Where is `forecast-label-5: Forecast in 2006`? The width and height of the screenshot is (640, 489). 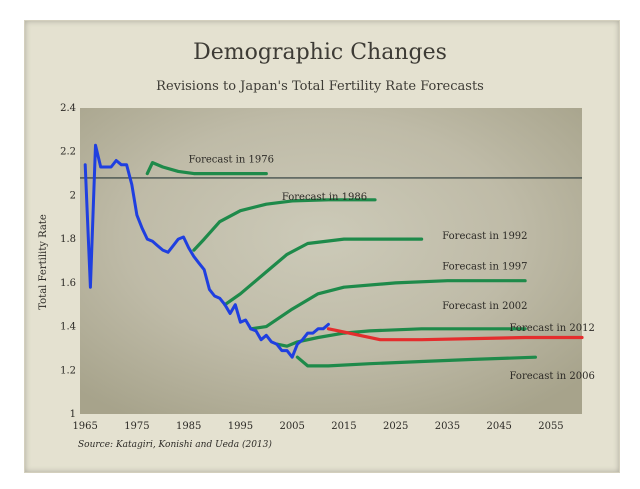 forecast-label-5: Forecast in 2006 is located at coordinates (552, 376).